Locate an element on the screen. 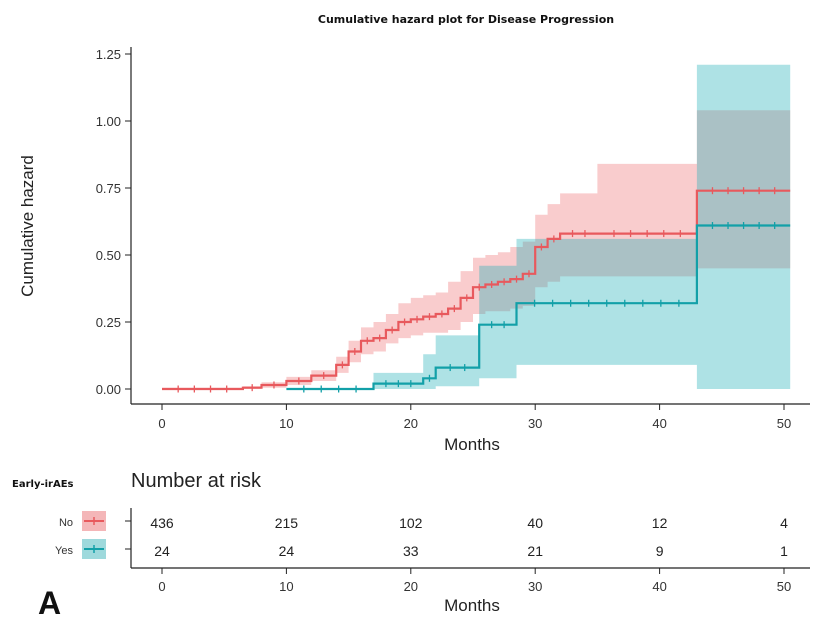 This screenshot has height=618, width=813. y-tick-label: 0.50 is located at coordinates (108, 255).